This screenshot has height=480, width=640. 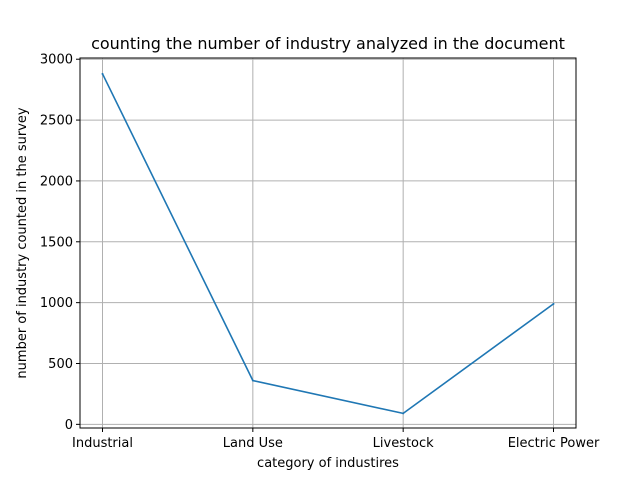 I want to click on x-axis-label: category of industires, so click(x=328, y=463).